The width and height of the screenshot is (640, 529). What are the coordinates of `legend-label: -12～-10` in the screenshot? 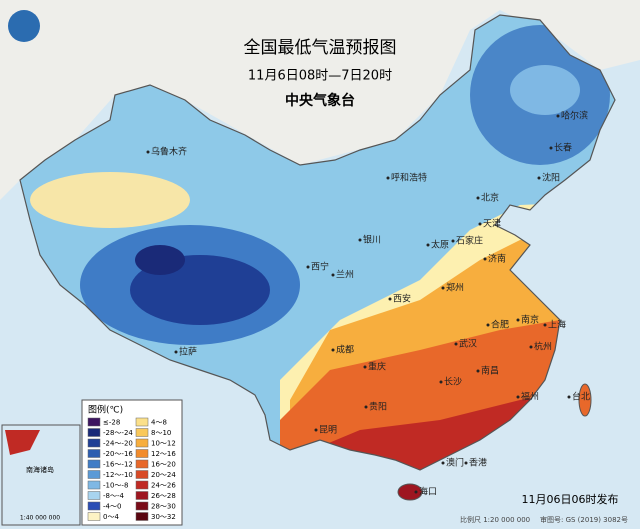 It's located at (118, 475).